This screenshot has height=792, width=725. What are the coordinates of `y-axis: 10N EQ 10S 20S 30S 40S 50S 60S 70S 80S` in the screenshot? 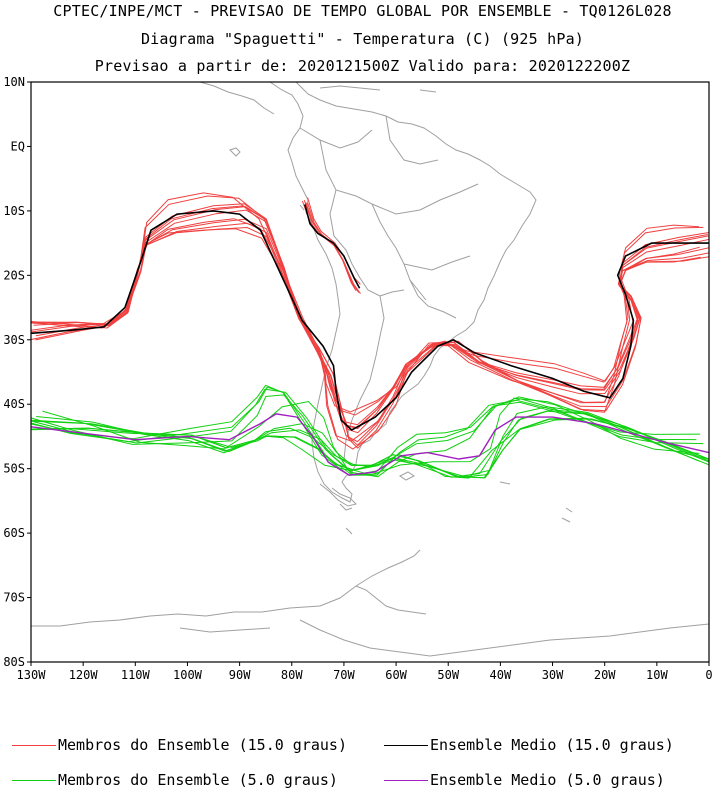 It's located at (17, 372).